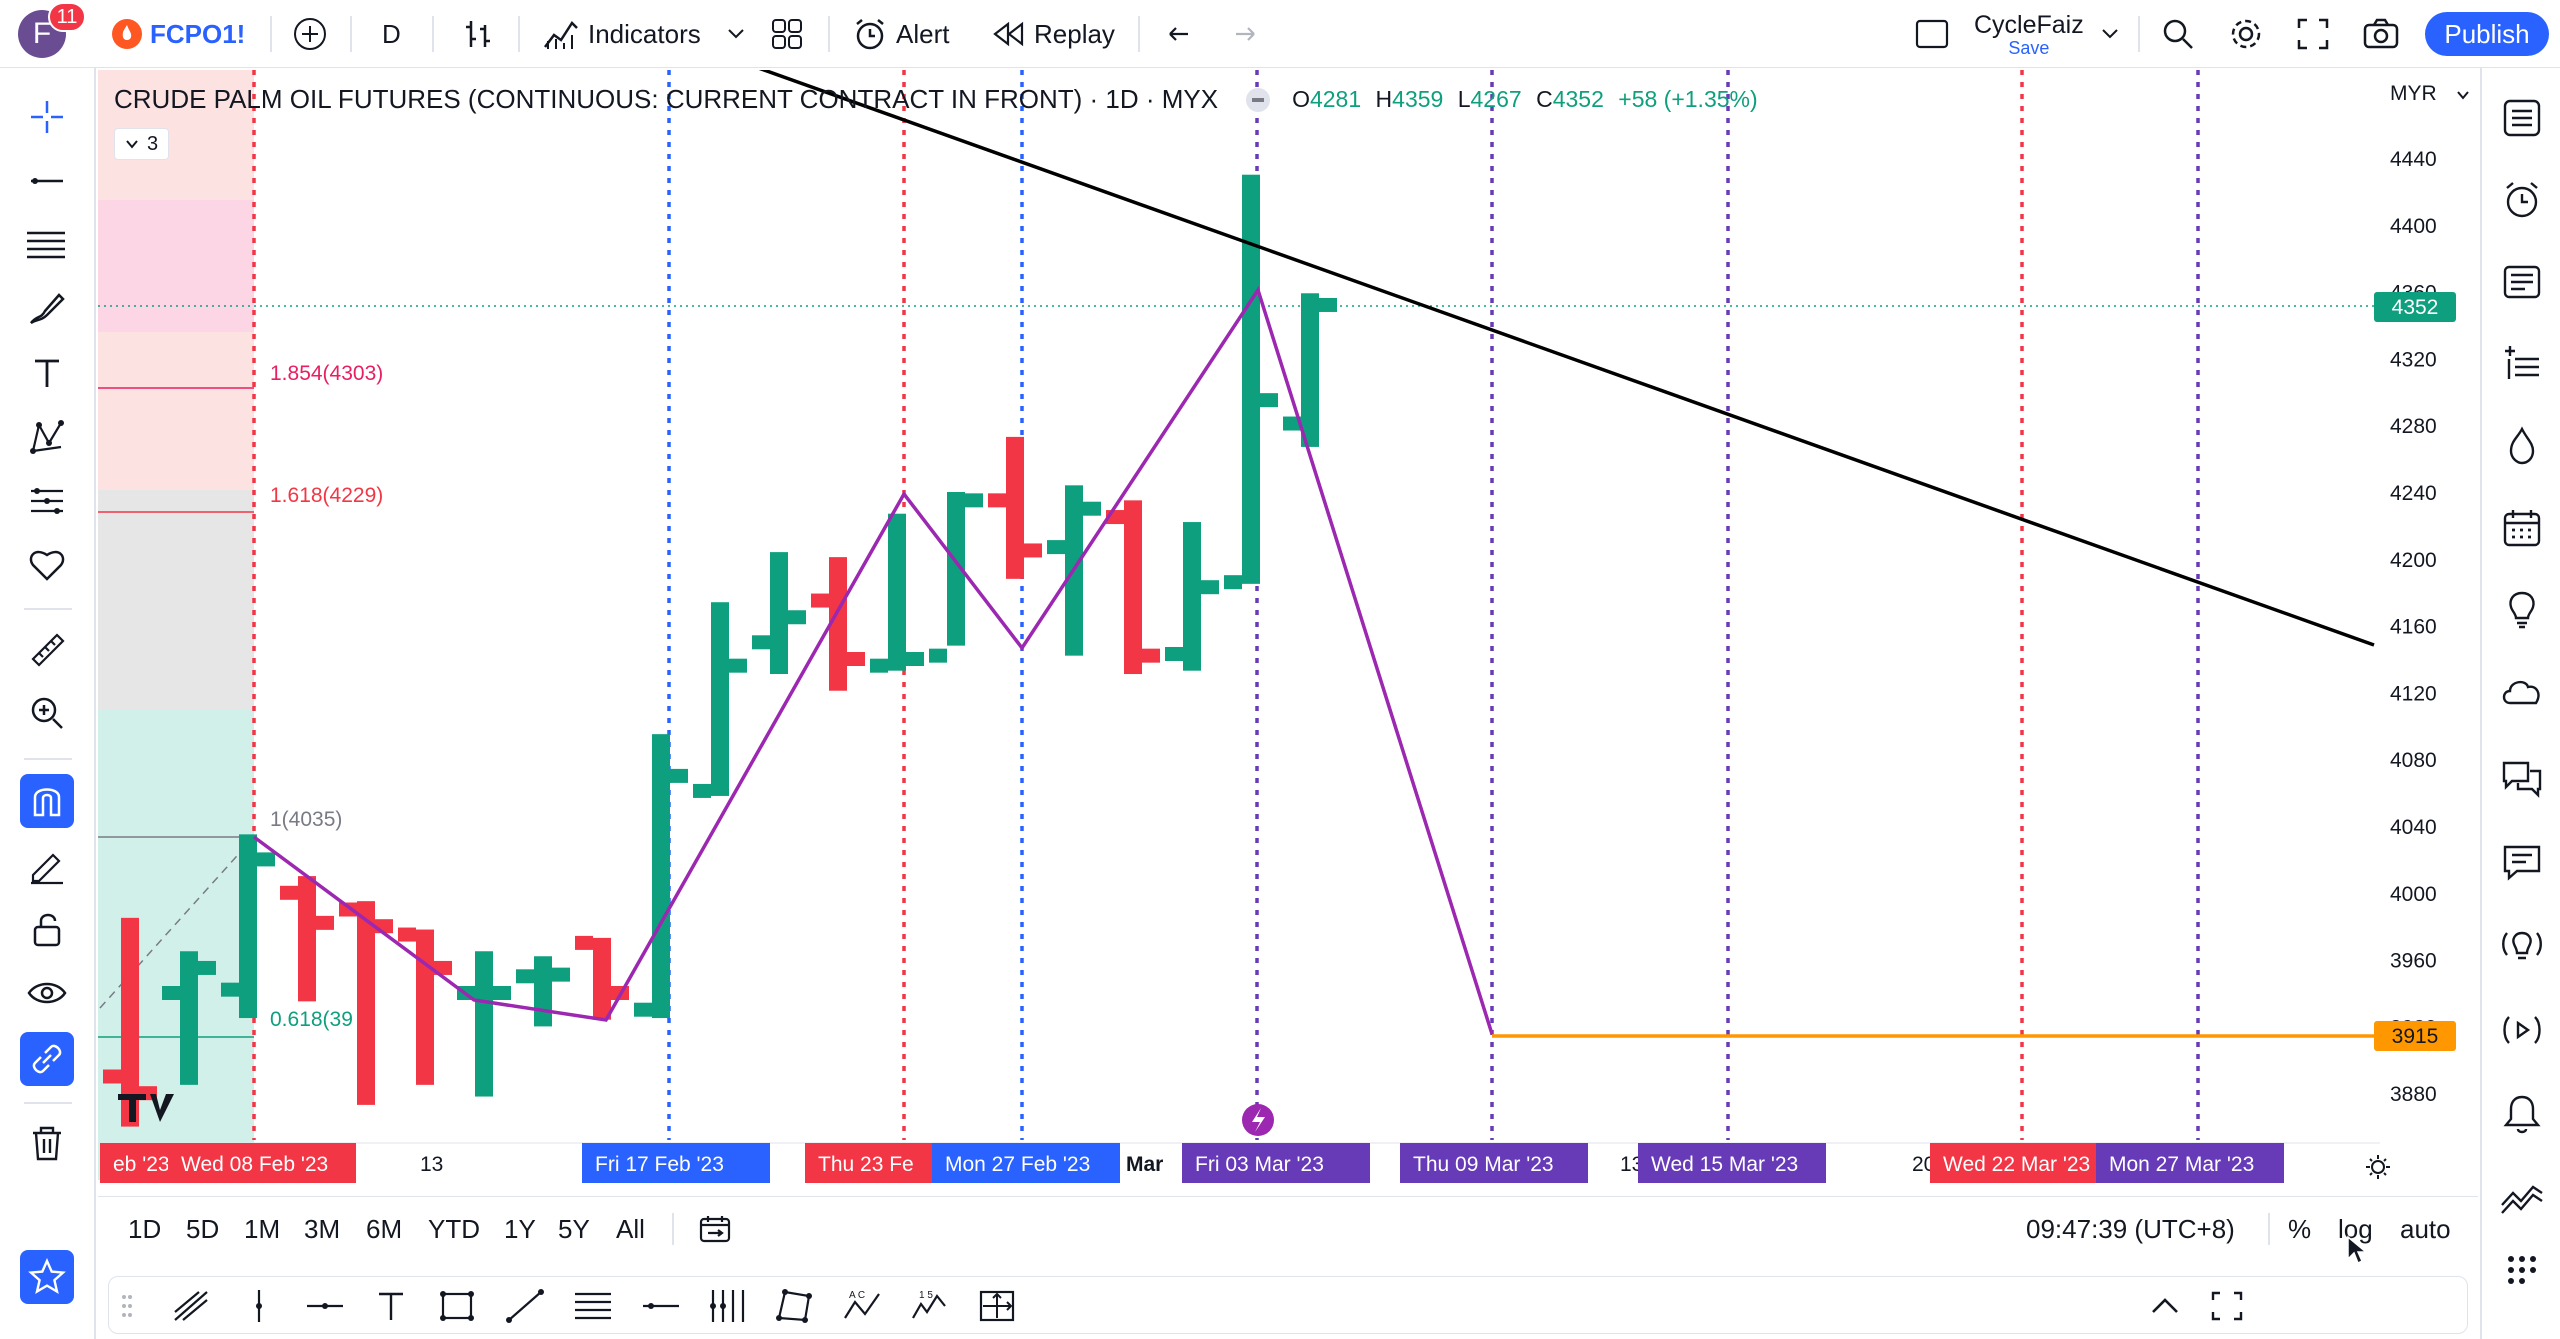 The width and height of the screenshot is (2560, 1339). I want to click on measure-tool, so click(47, 649).